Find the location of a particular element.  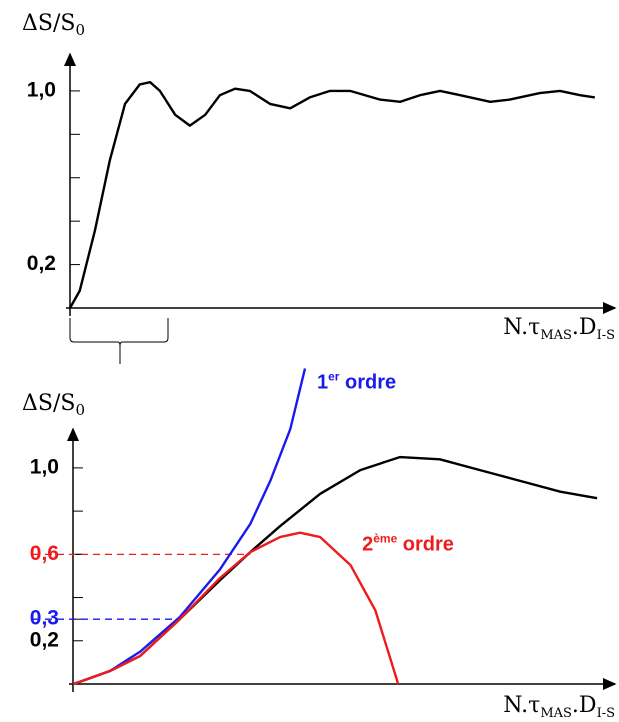

legend-label: 1er ordre is located at coordinates (356, 381).